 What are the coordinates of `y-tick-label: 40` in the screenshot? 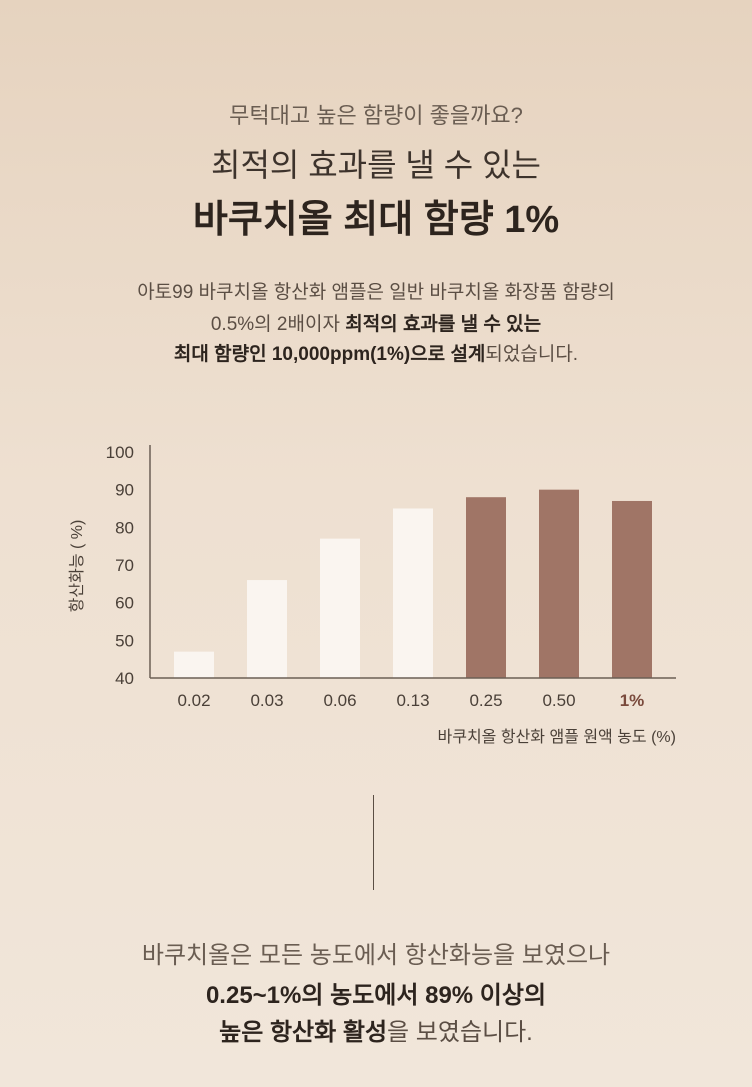 It's located at (124, 678).